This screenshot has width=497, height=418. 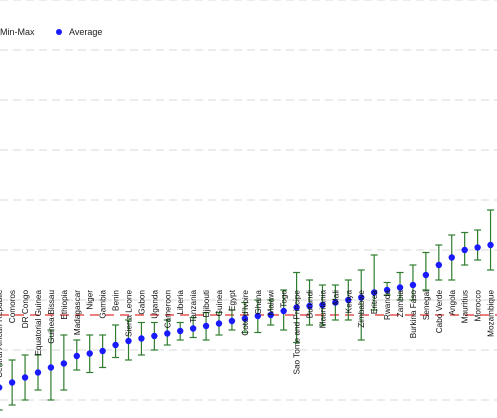 What do you see at coordinates (77, 312) in the screenshot?
I see `x-tick-label: Madagascar` at bounding box center [77, 312].